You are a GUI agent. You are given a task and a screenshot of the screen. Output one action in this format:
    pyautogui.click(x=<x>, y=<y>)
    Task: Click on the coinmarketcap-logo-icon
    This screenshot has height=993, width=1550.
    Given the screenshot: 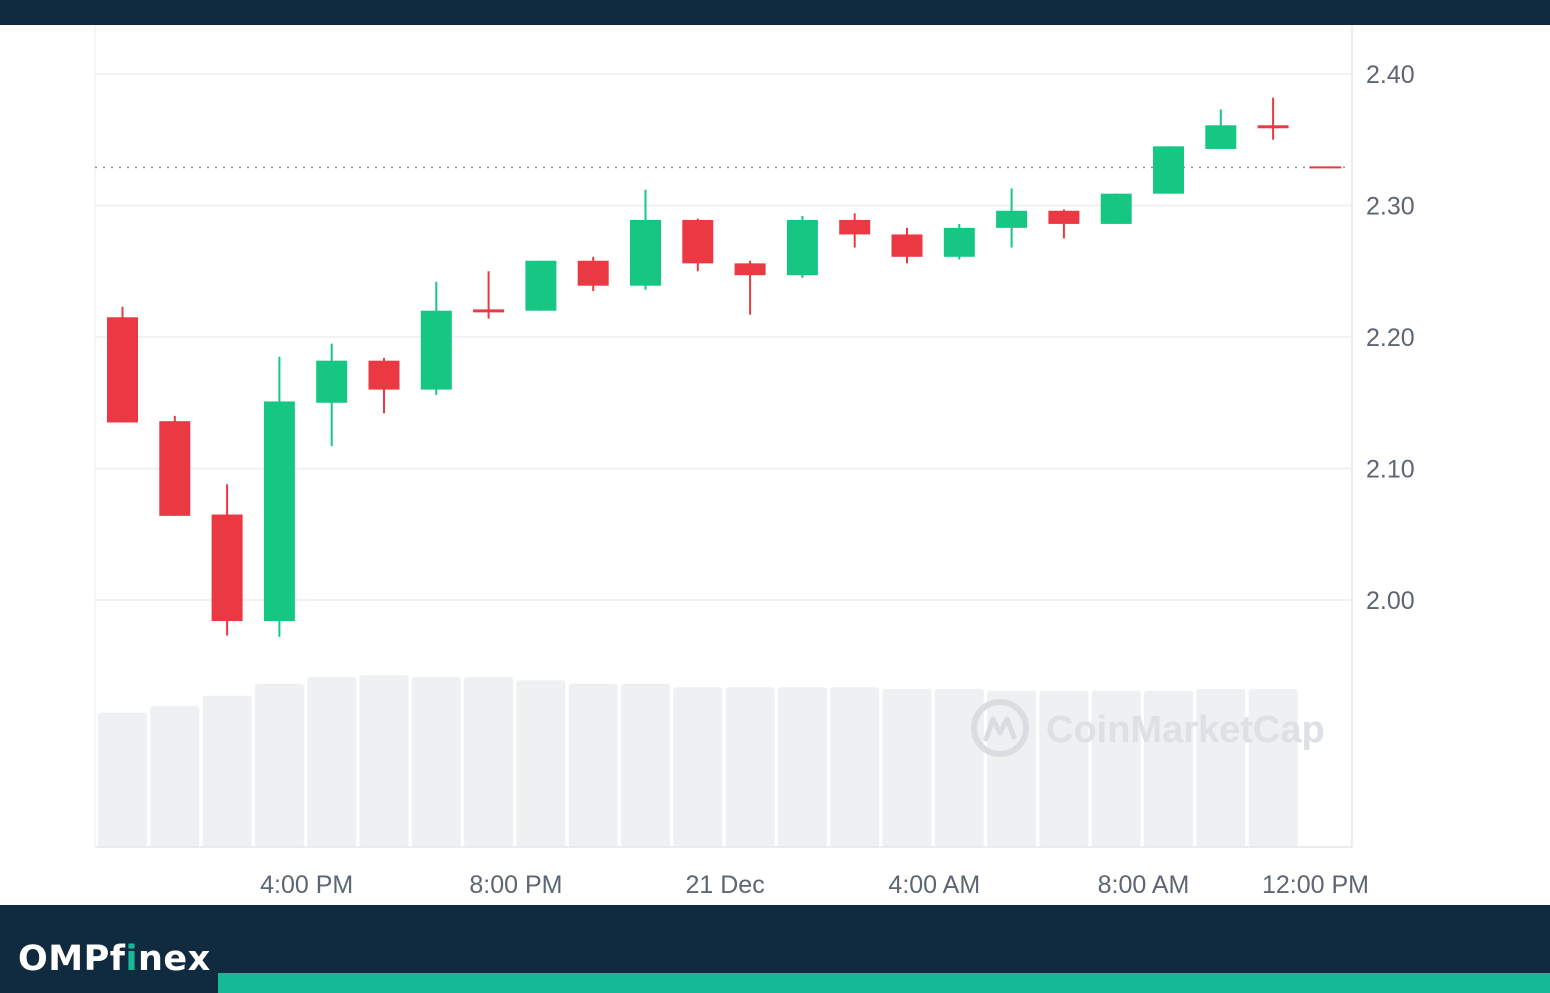 What is the action you would take?
    pyautogui.click(x=1000, y=728)
    